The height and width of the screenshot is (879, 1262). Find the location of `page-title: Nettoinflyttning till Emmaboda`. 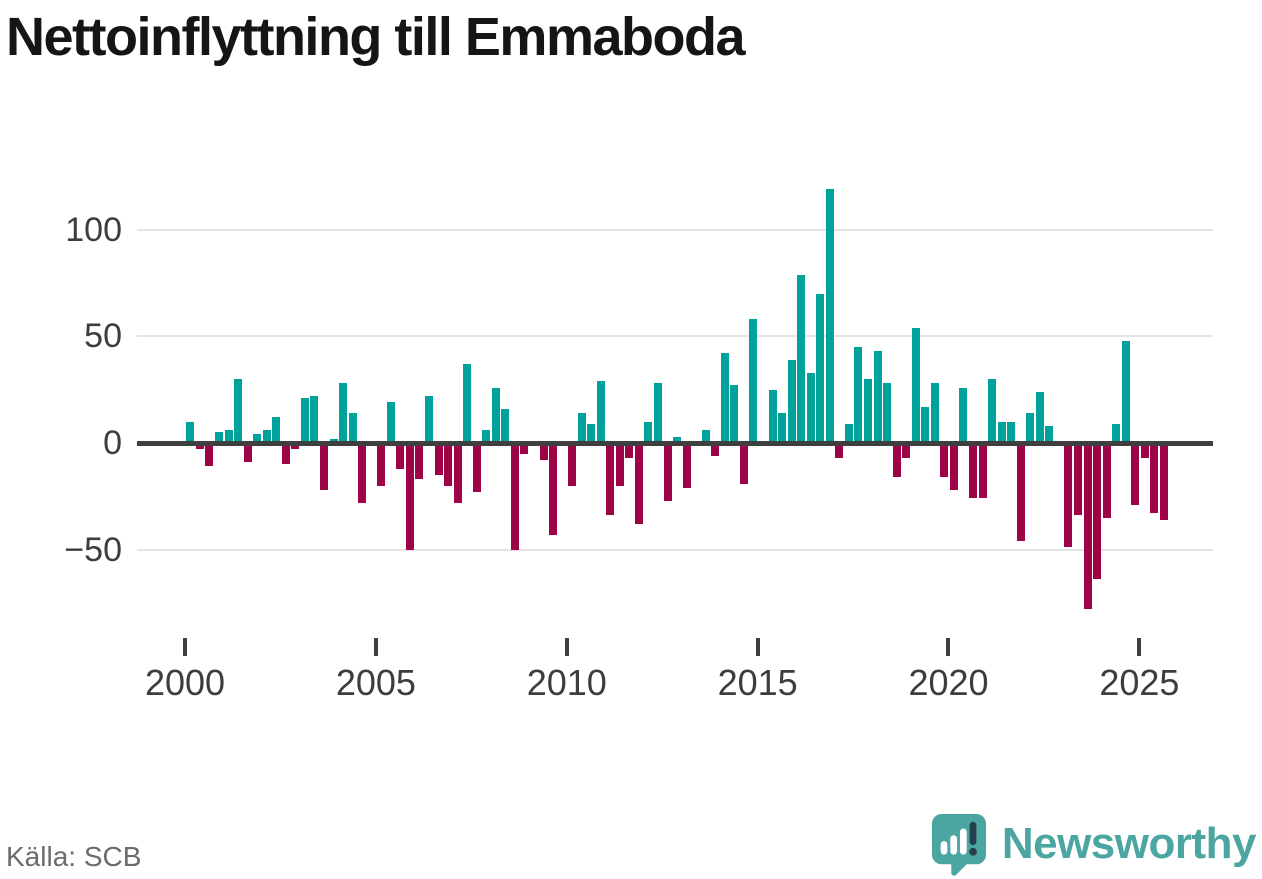

page-title: Nettoinflyttning till Emmaboda is located at coordinates (375, 37).